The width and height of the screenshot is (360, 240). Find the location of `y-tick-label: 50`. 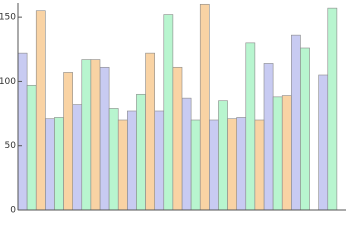

y-tick-label: 50 is located at coordinates (11, 146).